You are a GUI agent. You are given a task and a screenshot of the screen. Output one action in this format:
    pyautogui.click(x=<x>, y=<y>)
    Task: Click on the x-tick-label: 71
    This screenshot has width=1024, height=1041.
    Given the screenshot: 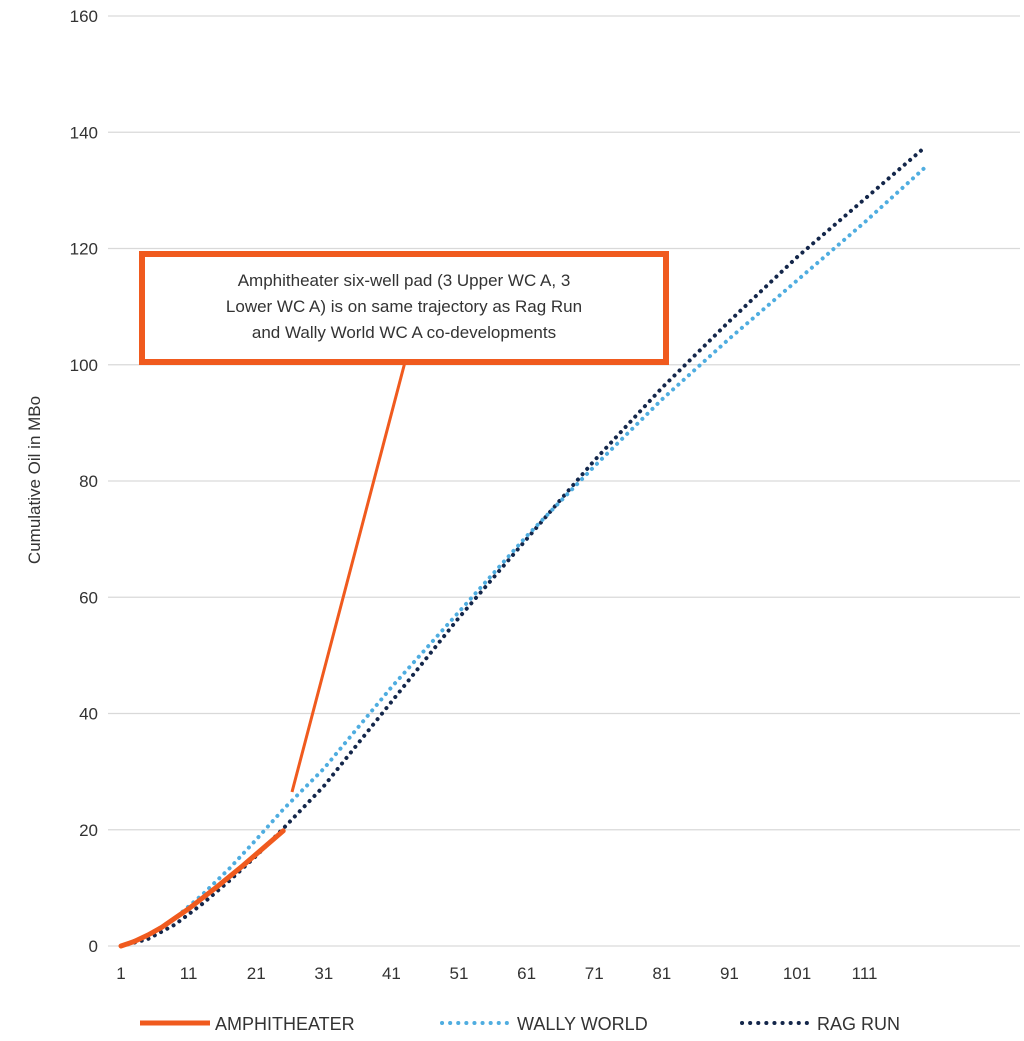 What is the action you would take?
    pyautogui.click(x=594, y=973)
    